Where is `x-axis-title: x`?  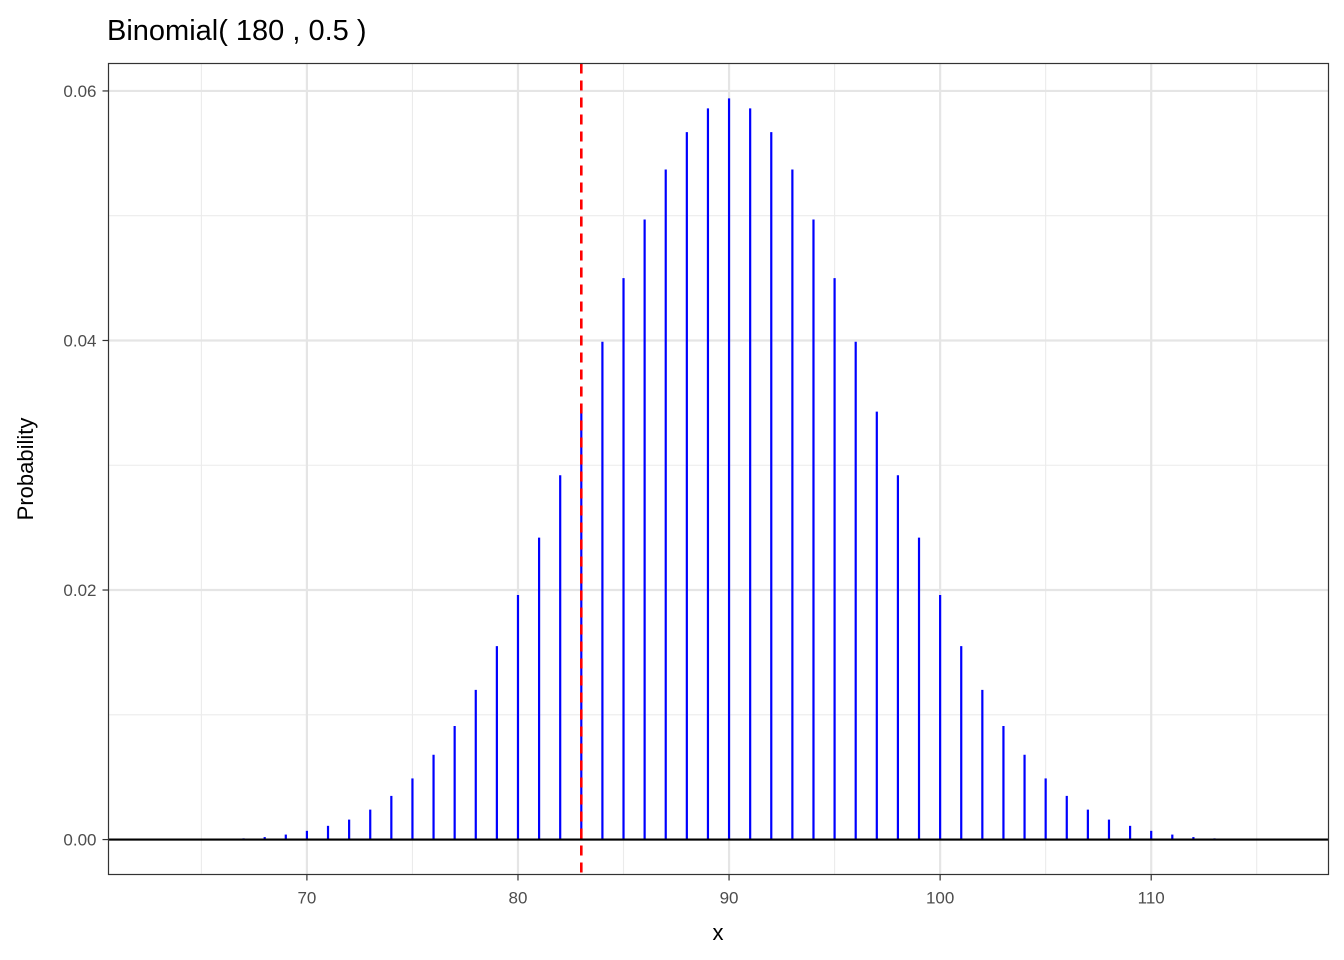 x-axis-title: x is located at coordinates (718, 932).